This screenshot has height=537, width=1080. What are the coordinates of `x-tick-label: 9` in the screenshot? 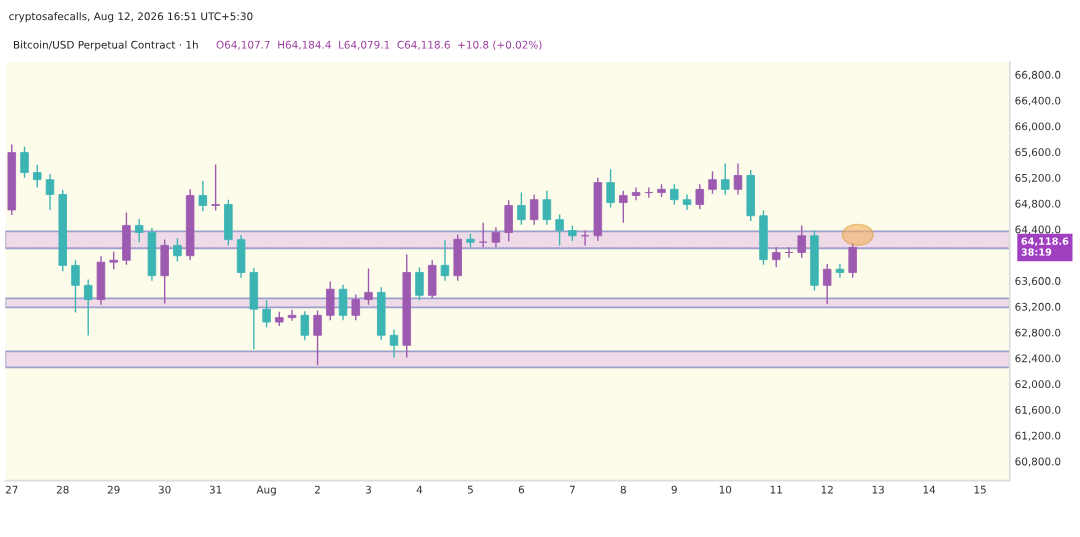 It's located at (674, 489).